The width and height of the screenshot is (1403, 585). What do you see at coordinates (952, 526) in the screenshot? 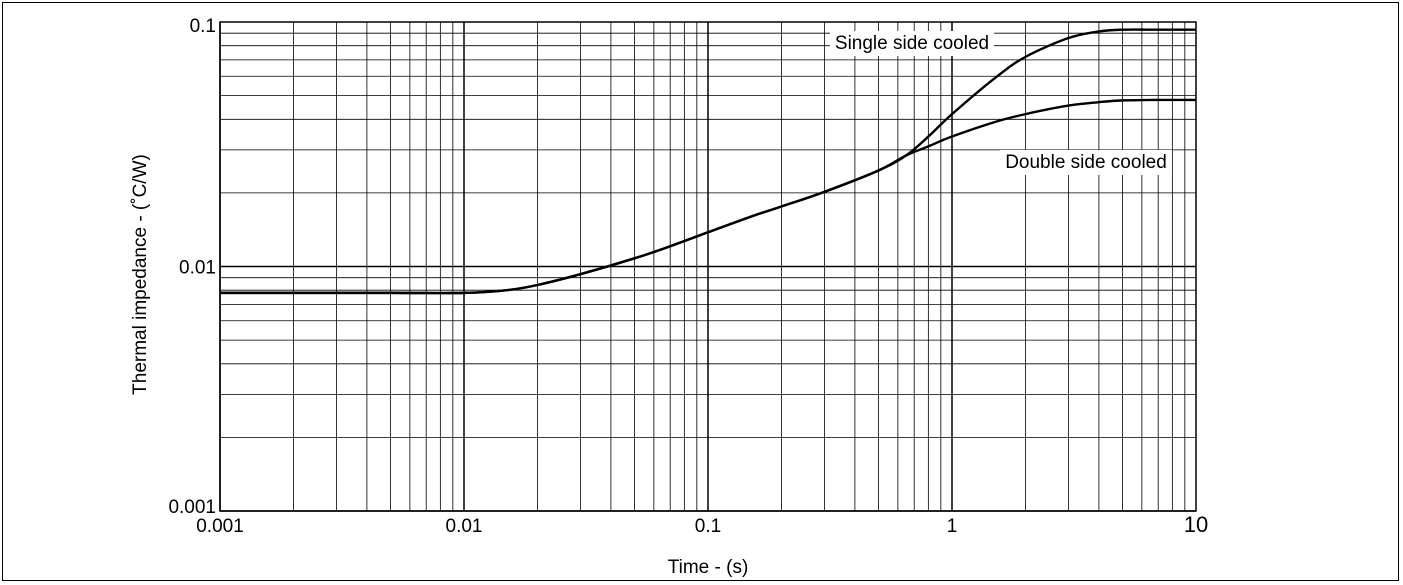
I see `x-tick-label: 1` at bounding box center [952, 526].